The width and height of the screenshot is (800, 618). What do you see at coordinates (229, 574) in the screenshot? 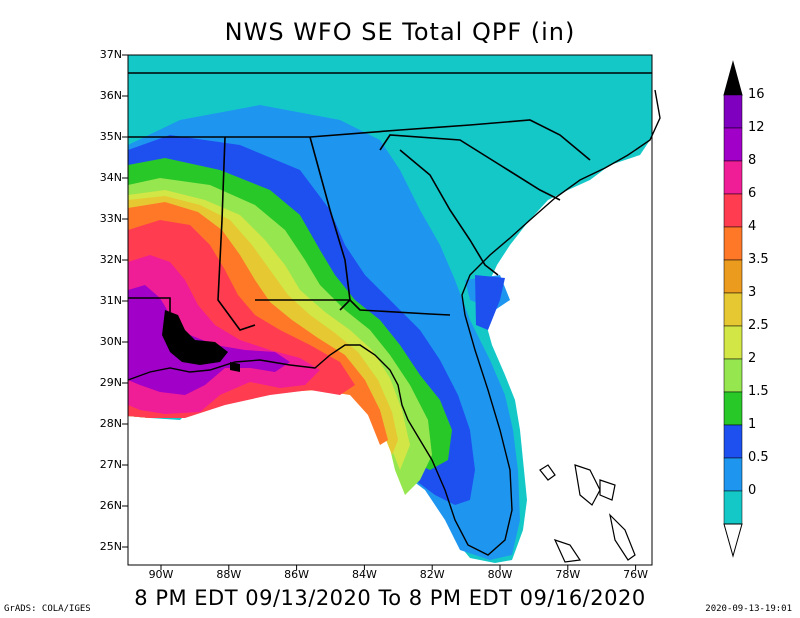
I see `lon-label: 88W` at bounding box center [229, 574].